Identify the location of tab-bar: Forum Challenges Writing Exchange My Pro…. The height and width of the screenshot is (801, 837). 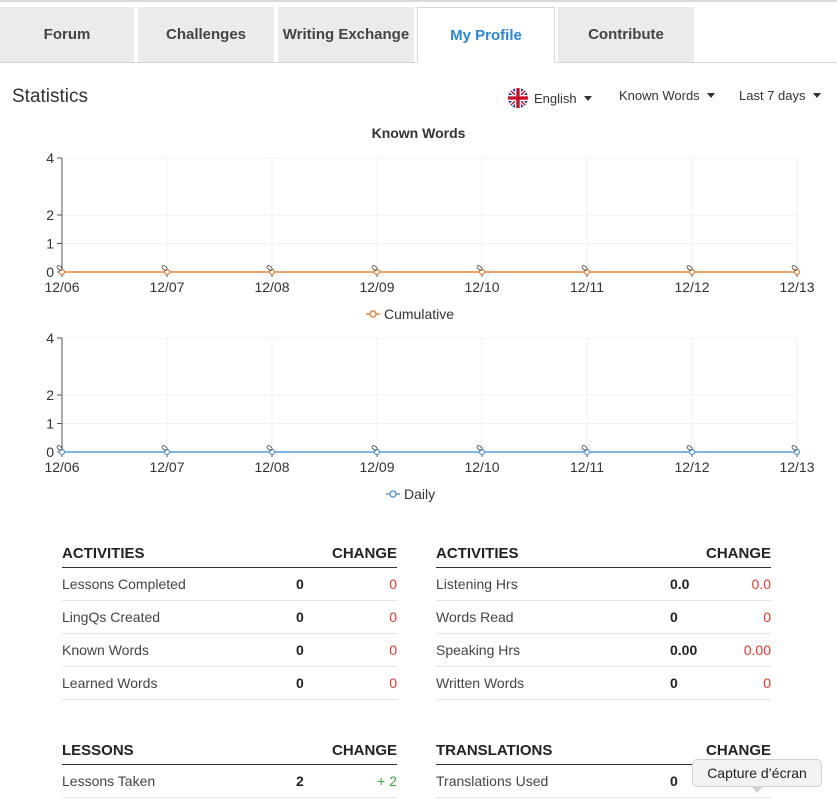
(418, 32).